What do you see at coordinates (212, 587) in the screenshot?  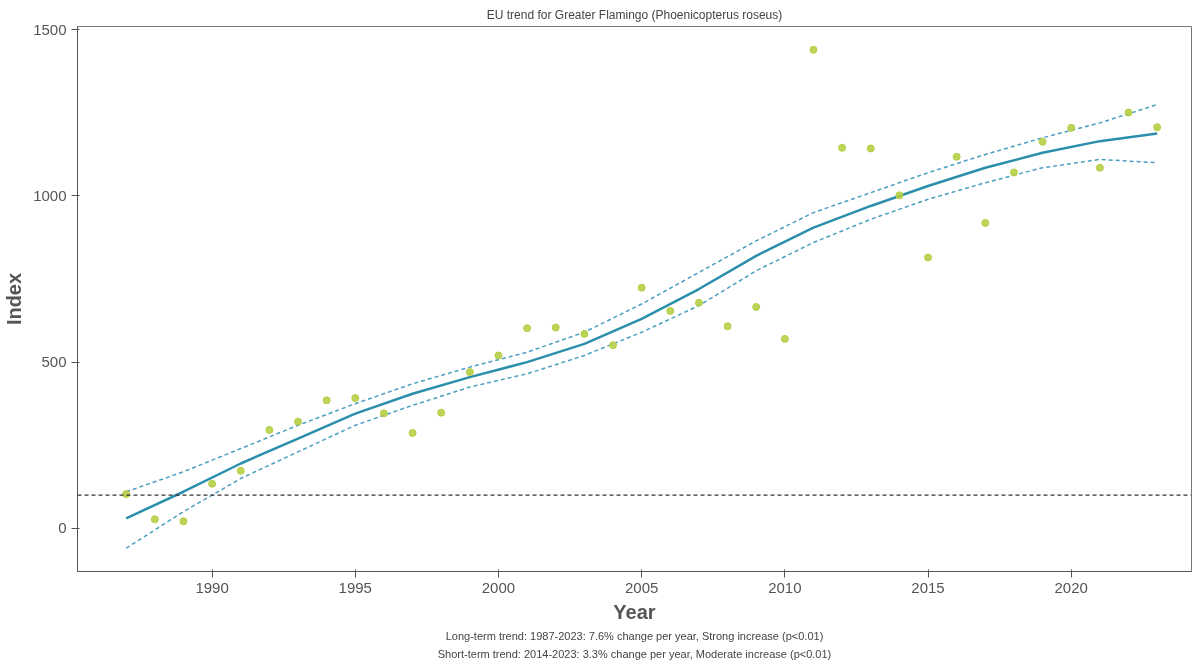 I see `x-tick-label: 1990` at bounding box center [212, 587].